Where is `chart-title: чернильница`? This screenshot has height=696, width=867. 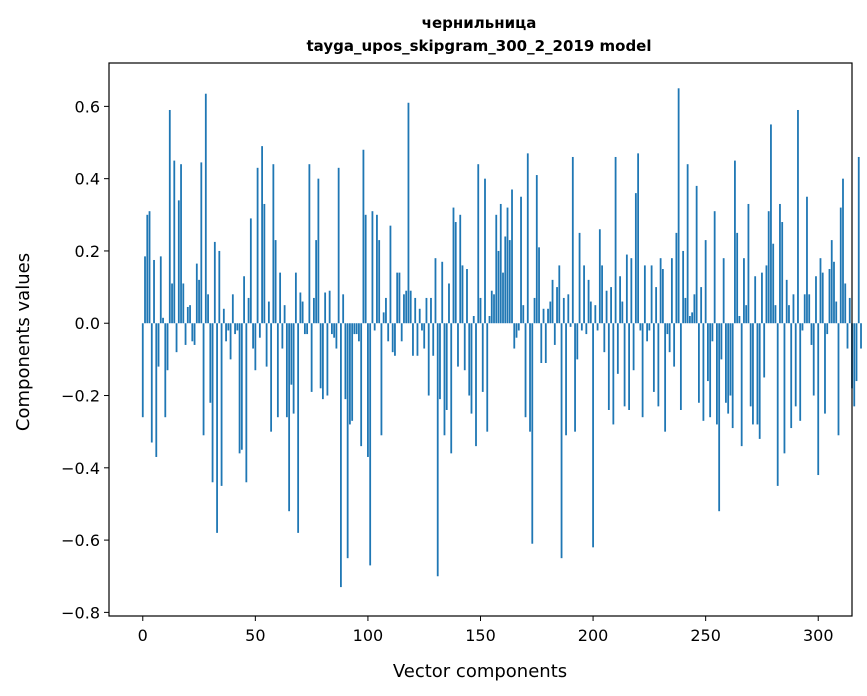 chart-title: чернильница is located at coordinates (479, 23).